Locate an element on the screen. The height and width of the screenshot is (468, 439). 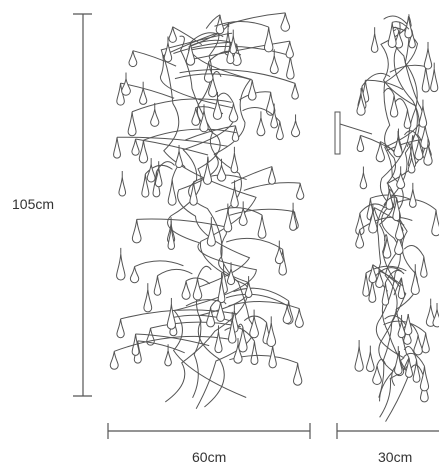
height-dimension-line is located at coordinates (82, 205).